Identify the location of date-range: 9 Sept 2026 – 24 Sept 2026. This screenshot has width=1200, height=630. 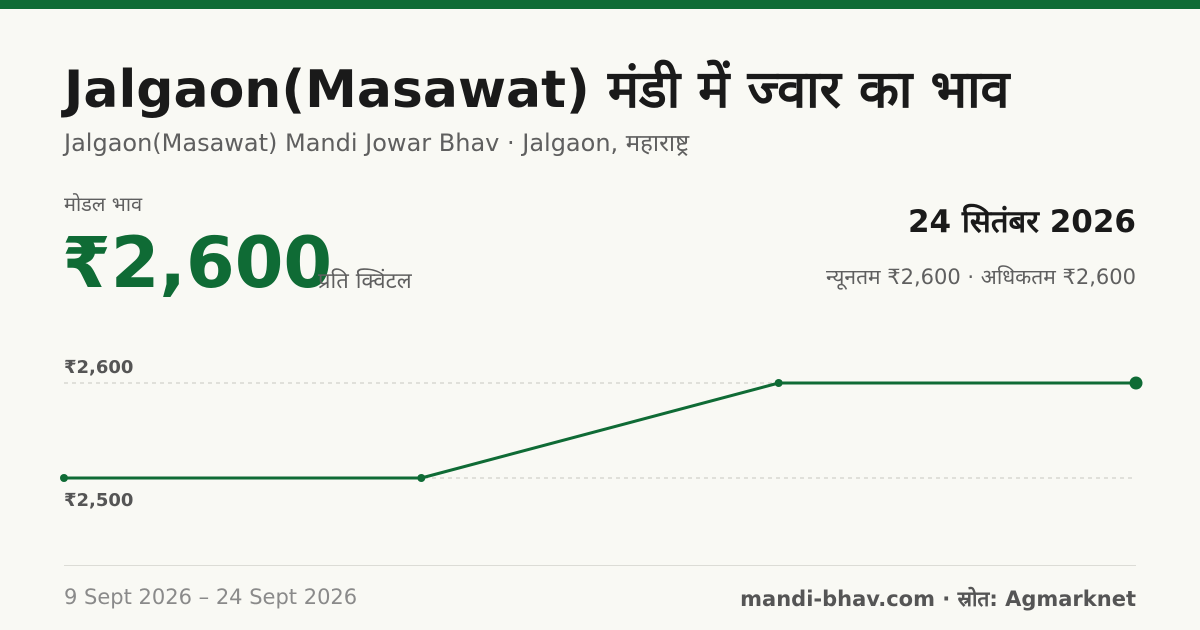
(211, 597).